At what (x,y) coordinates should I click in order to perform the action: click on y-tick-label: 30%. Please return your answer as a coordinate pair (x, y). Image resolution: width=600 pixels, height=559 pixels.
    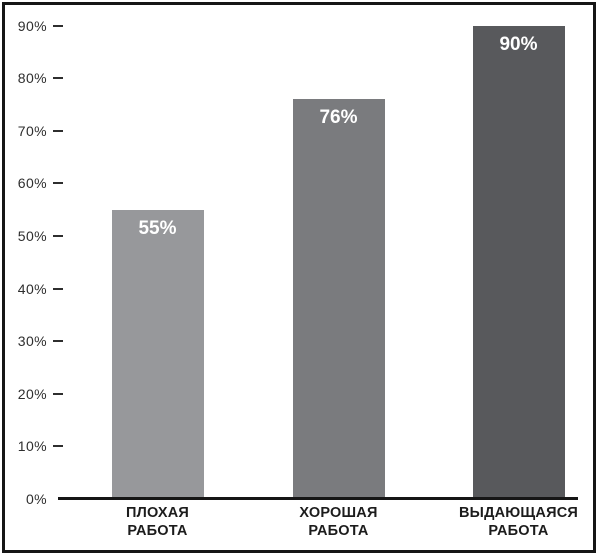
    Looking at the image, I should click on (32, 341).